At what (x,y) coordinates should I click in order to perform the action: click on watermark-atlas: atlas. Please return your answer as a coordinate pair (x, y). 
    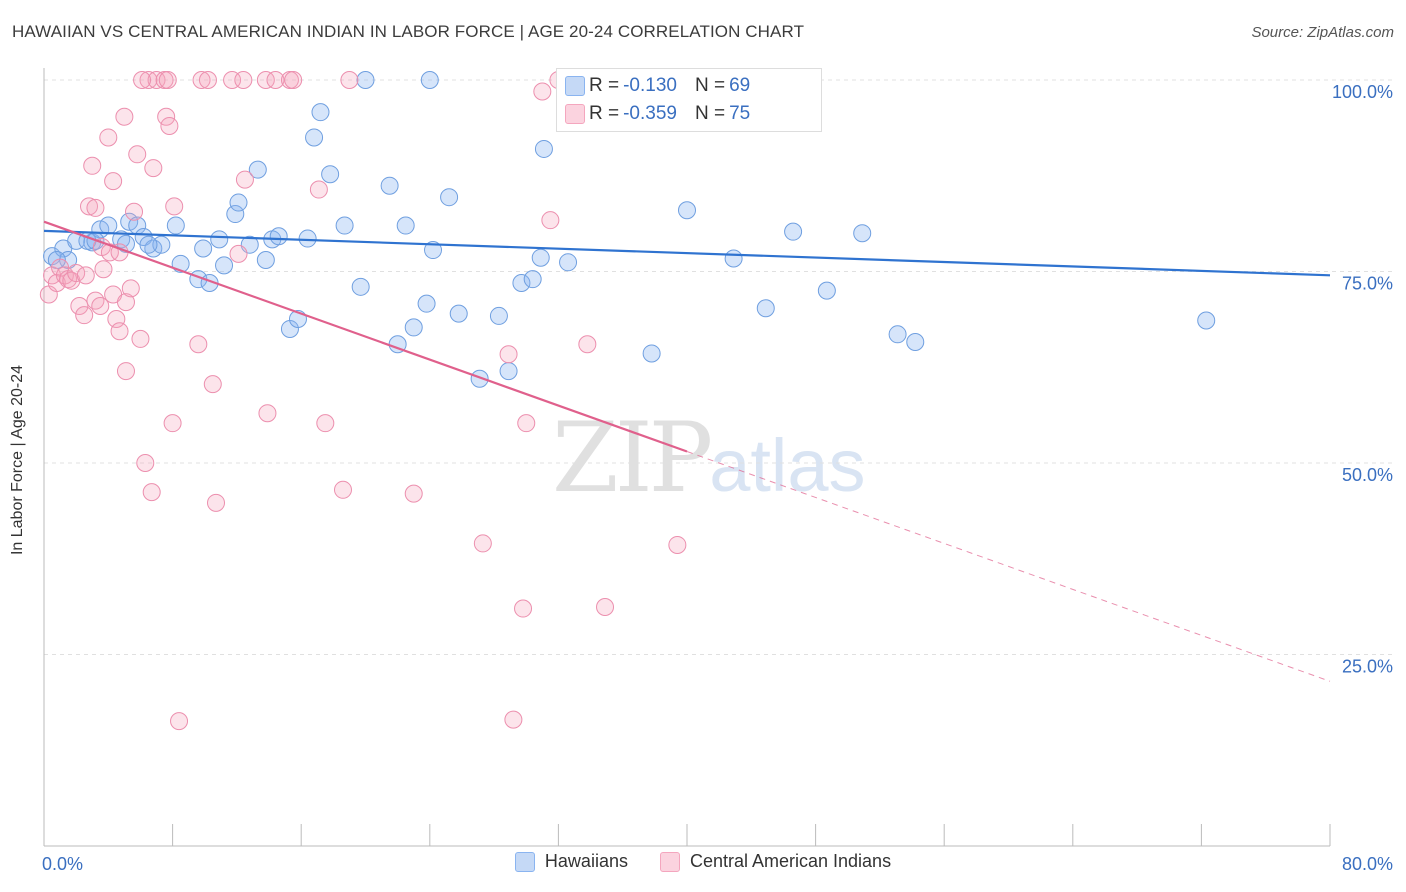
    Looking at the image, I should click on (787, 465).